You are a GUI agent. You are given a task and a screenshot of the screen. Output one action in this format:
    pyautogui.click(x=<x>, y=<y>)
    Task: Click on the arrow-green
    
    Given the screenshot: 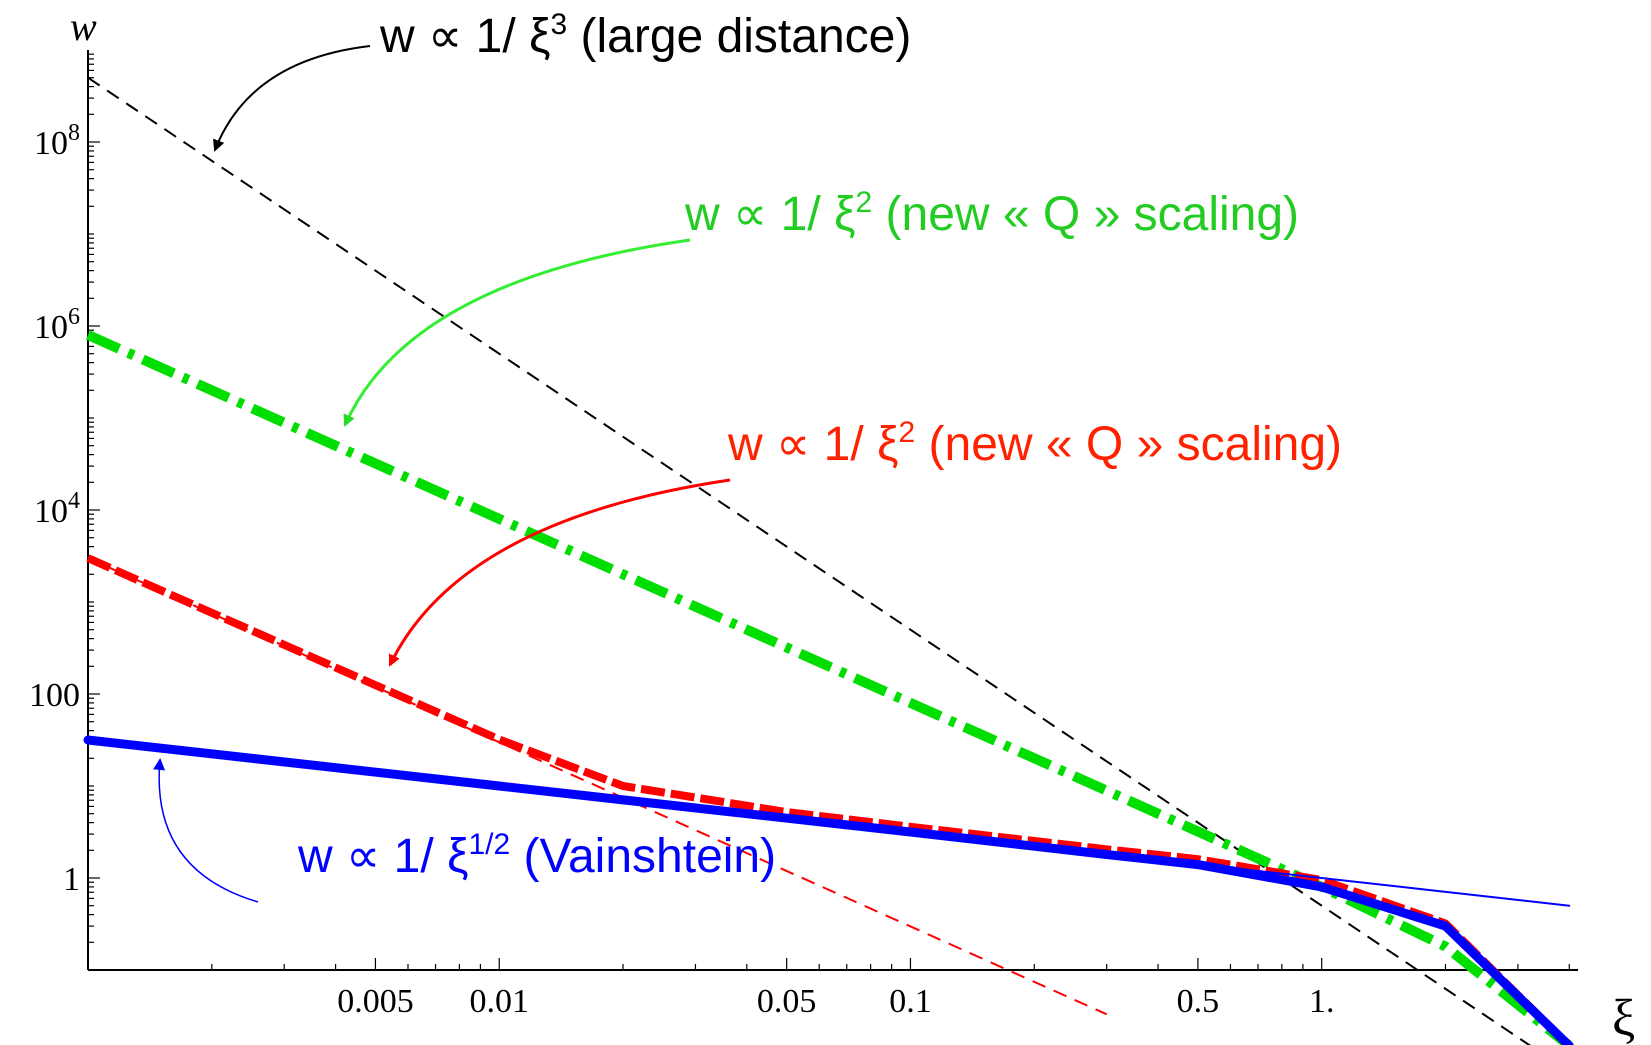 What is the action you would take?
    pyautogui.click(x=517, y=332)
    